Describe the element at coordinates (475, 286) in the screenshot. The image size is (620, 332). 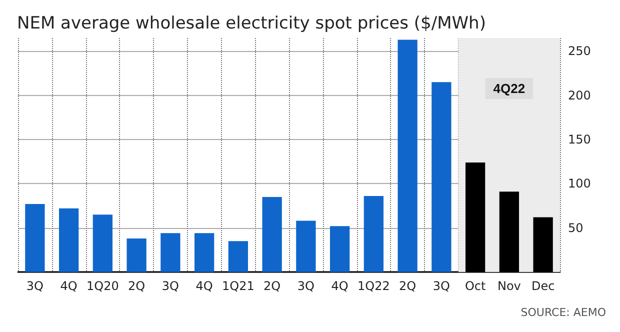
I see `x-tick-label: Oct` at that location.